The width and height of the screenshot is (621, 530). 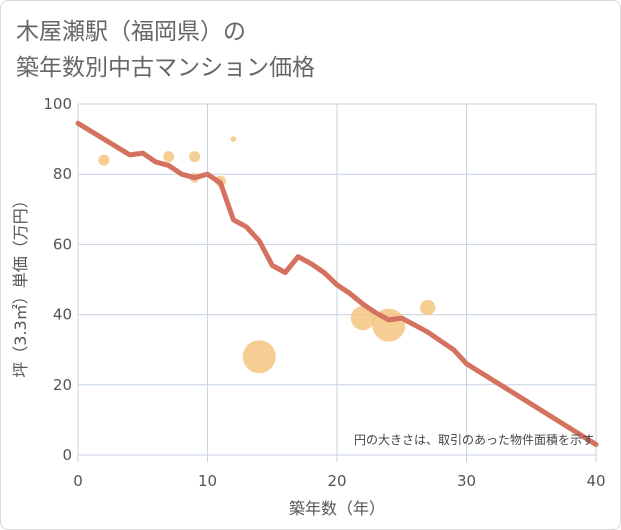 What do you see at coordinates (62, 244) in the screenshot?
I see `y-tick-label: 60` at bounding box center [62, 244].